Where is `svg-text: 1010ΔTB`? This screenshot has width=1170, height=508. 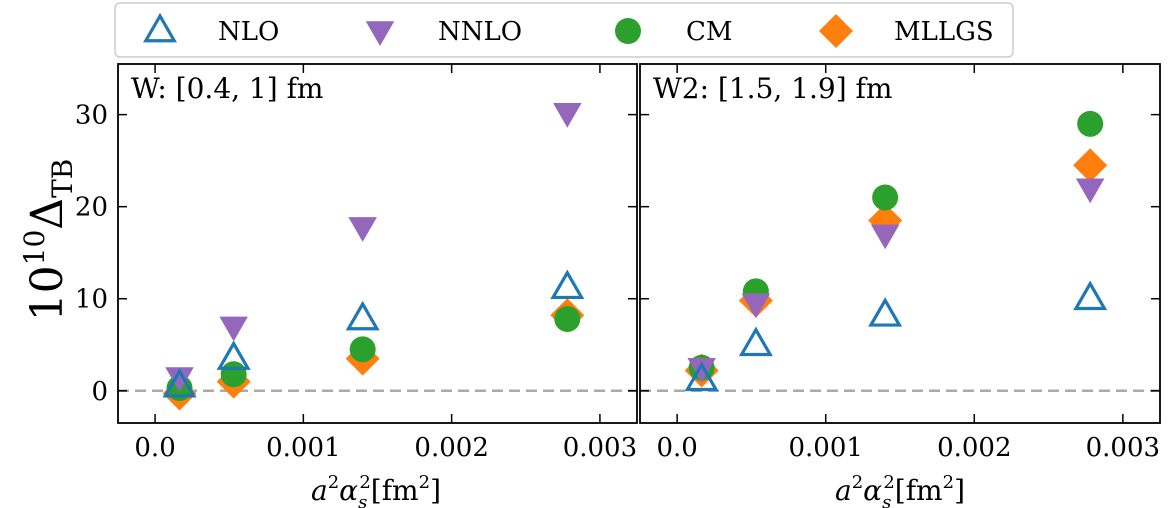
svg-text: 1010ΔTB is located at coordinates (48, 240).